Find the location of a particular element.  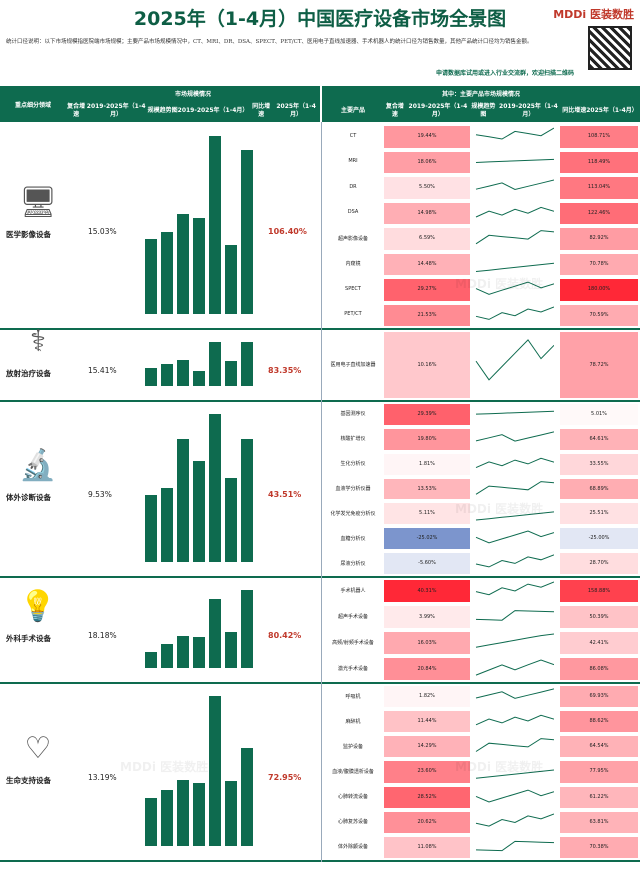

product-row: 高频/射频手术设备 16.03% 42.41% is located at coordinates (481, 643).